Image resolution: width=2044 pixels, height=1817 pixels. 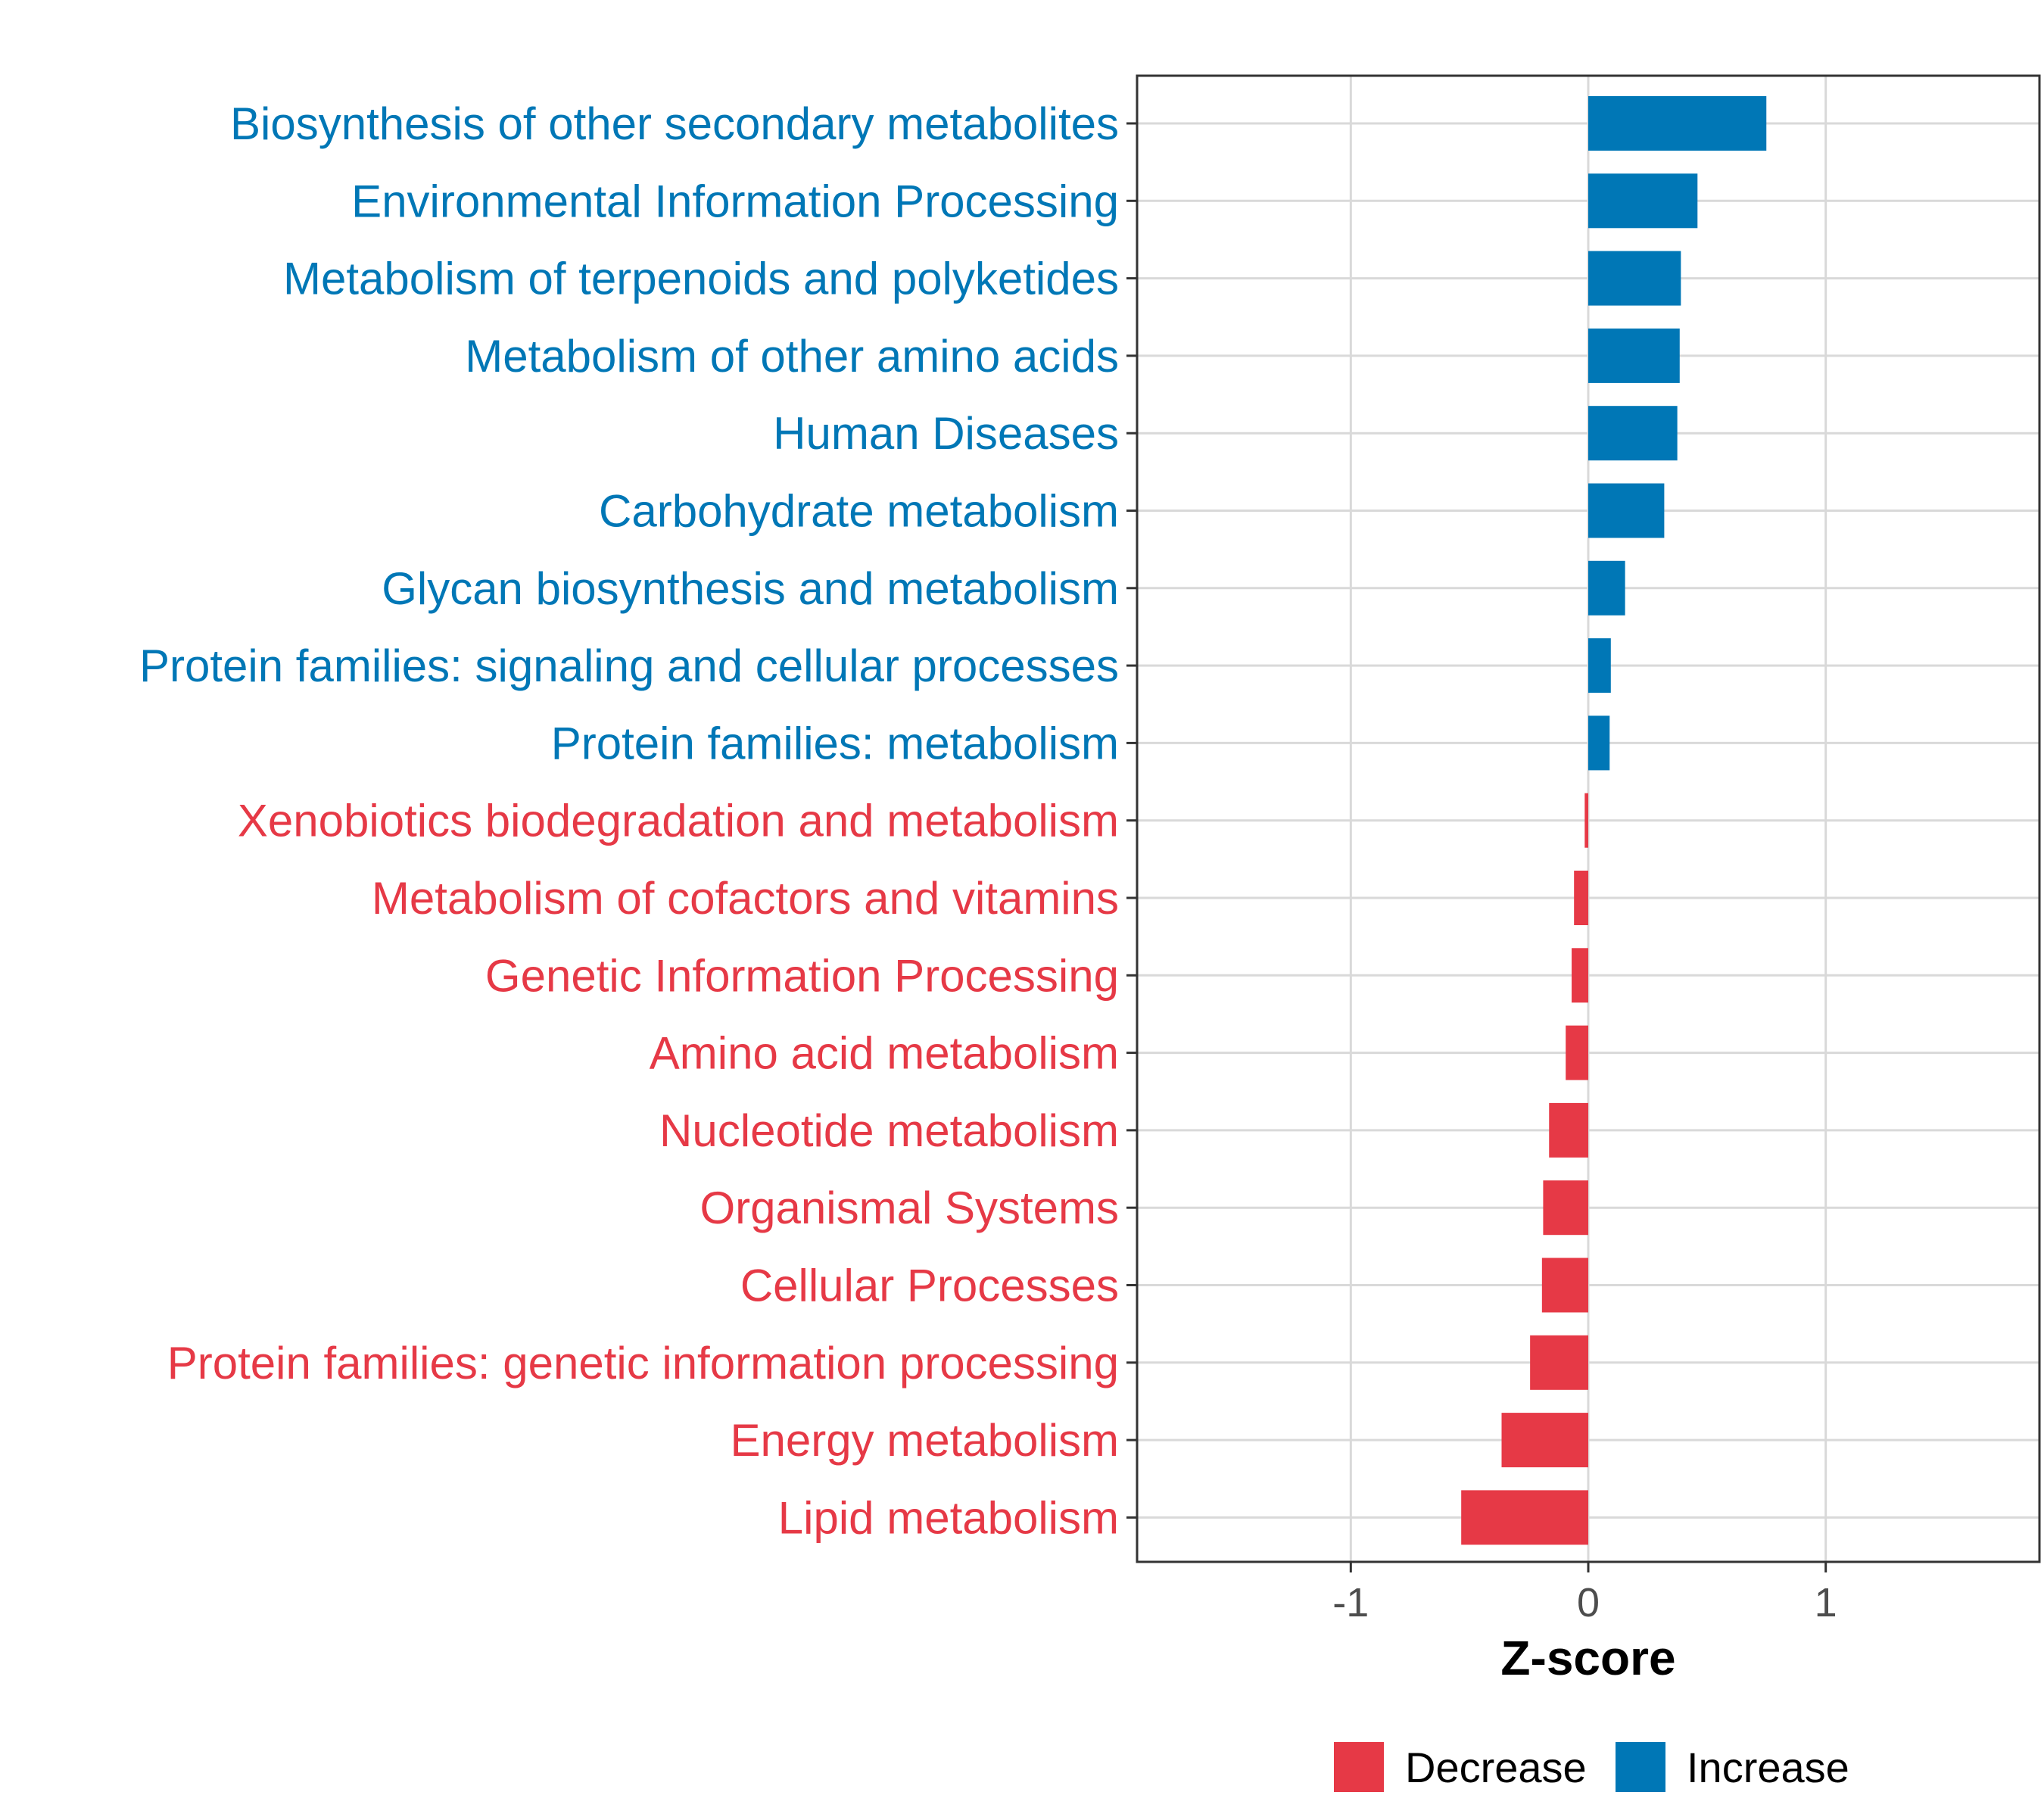 I want to click on x-axis-title: Z-score, so click(x=1588, y=1658).